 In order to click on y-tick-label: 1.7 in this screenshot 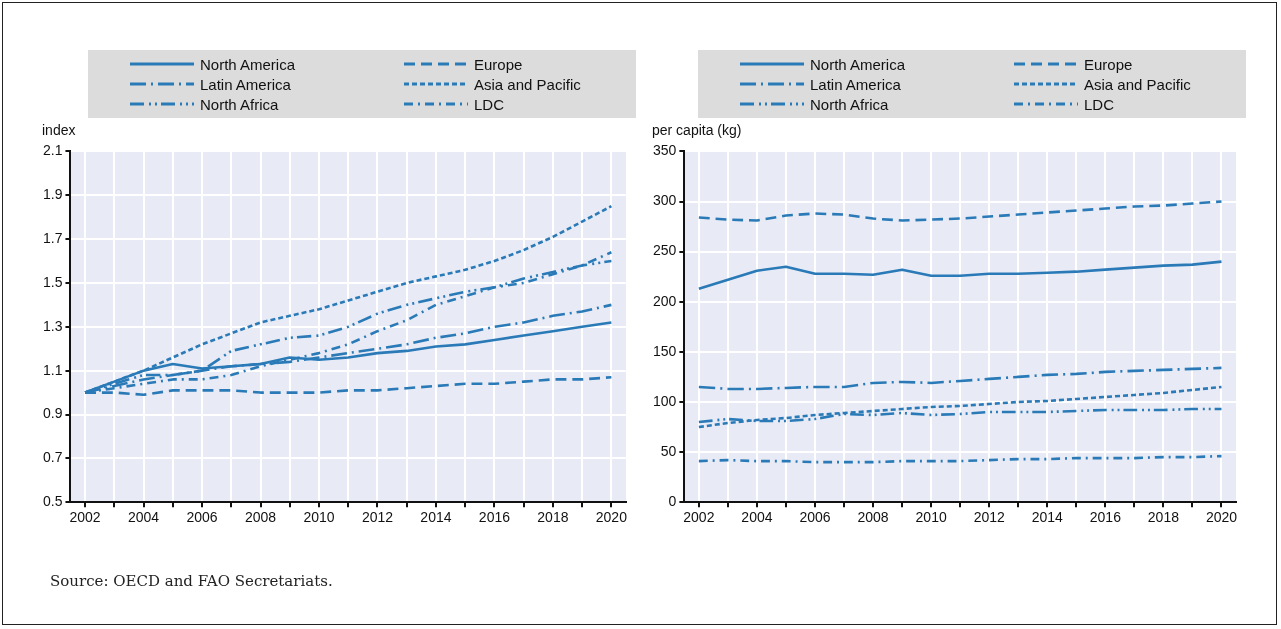, I will do `click(52, 237)`.